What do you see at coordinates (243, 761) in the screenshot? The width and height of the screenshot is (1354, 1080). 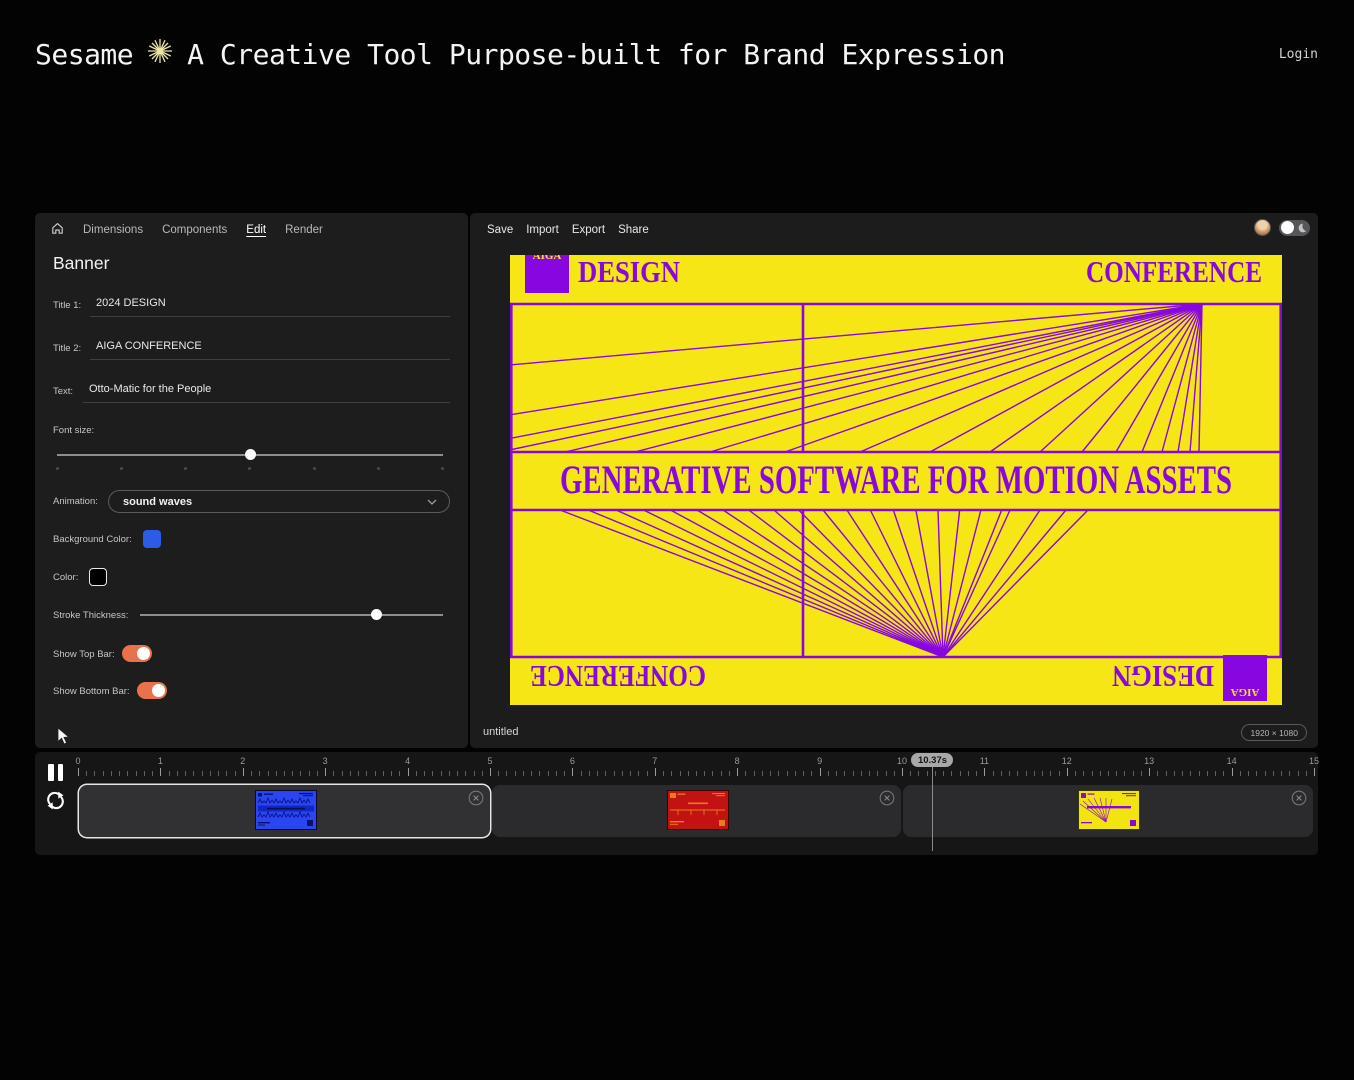 I see `ruler-number: 2` at bounding box center [243, 761].